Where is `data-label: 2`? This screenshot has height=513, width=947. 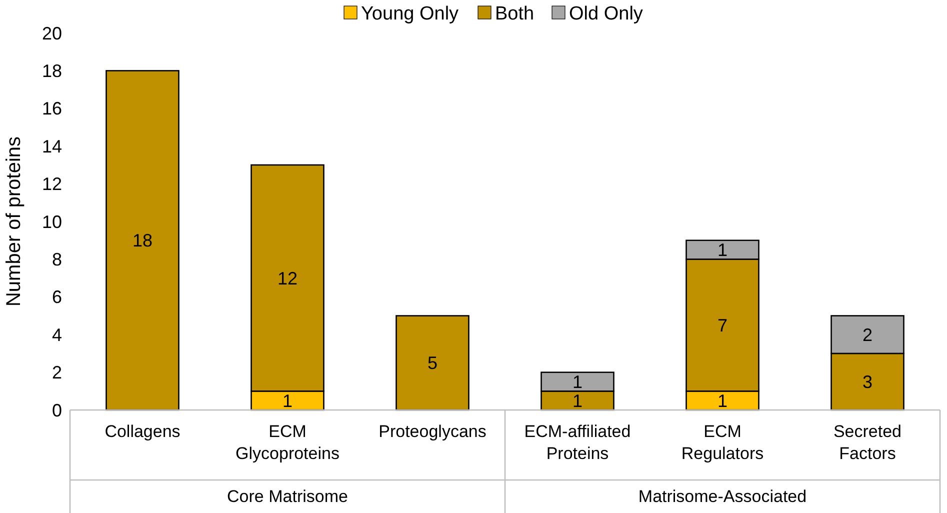
data-label: 2 is located at coordinates (867, 334).